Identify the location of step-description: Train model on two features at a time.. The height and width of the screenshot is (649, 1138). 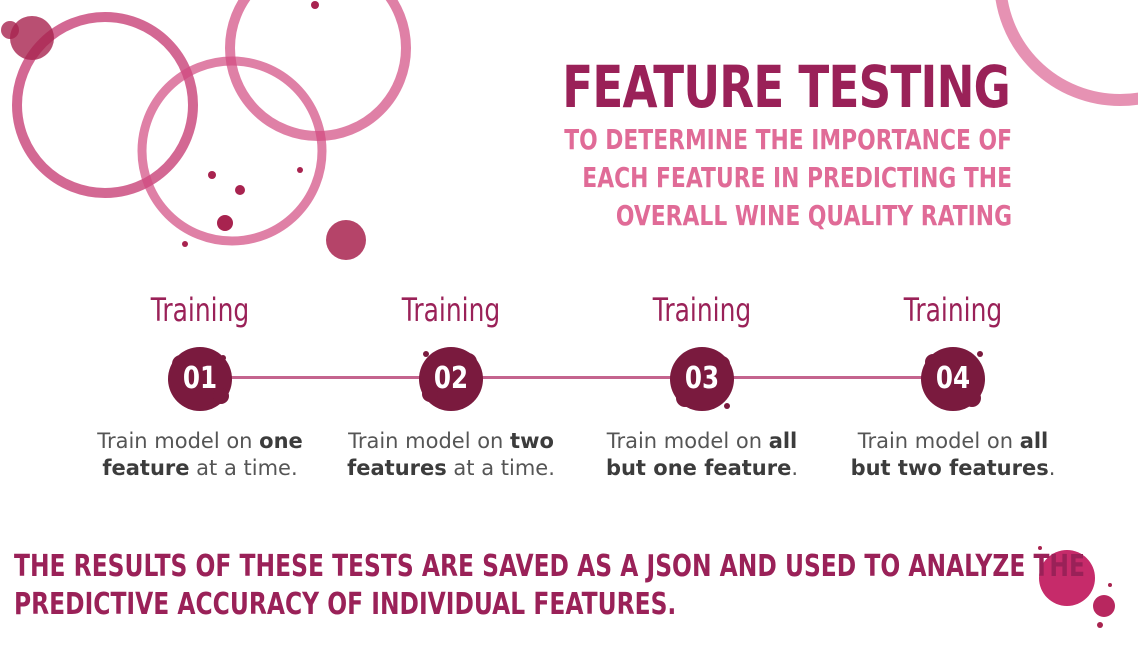
(451, 454).